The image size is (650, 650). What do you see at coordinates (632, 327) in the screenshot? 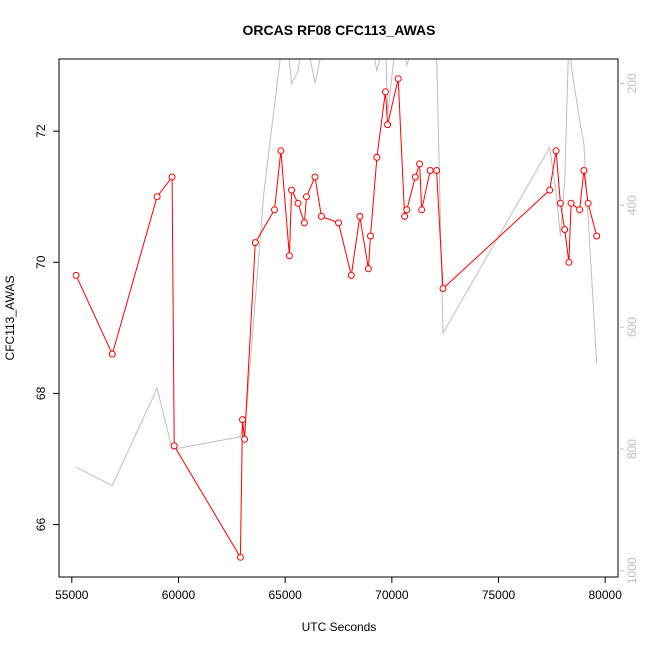
I see `y2-tick-label: 600` at bounding box center [632, 327].